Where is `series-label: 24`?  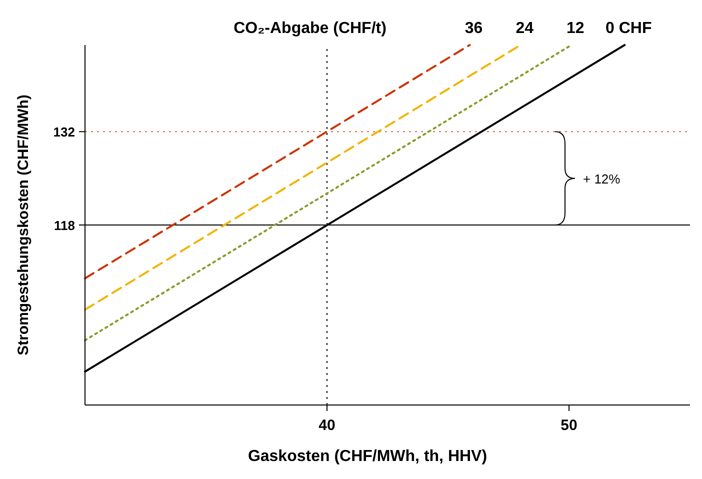 series-label: 24 is located at coordinates (525, 28).